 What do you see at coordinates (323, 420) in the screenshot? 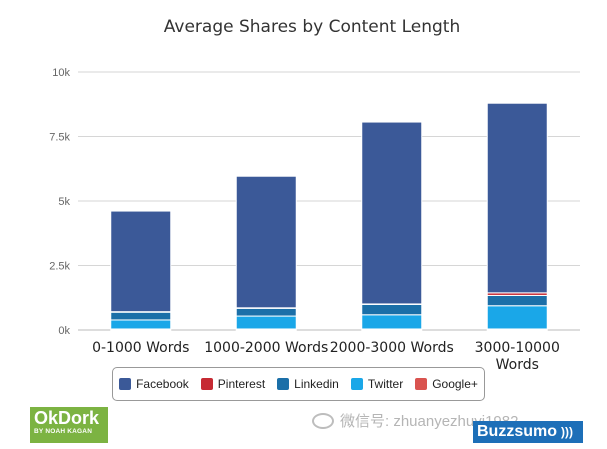
I see `wechat-icon` at bounding box center [323, 420].